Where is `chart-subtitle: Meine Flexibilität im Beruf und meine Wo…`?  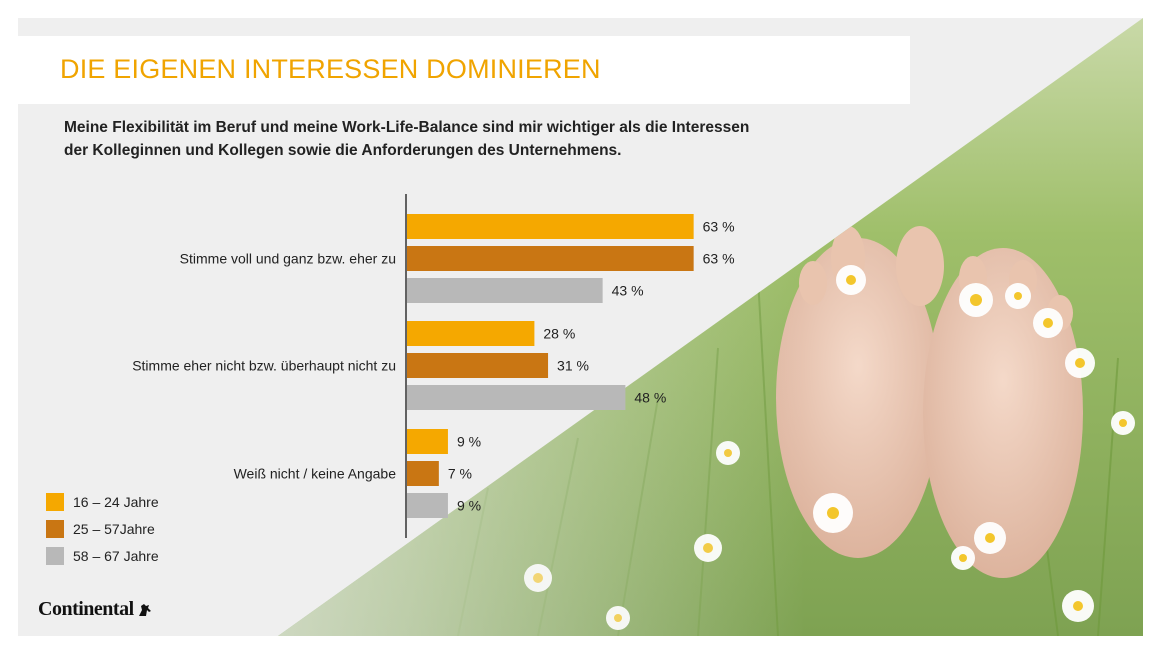 chart-subtitle: Meine Flexibilität im Beruf und meine Wo… is located at coordinates (407, 139).